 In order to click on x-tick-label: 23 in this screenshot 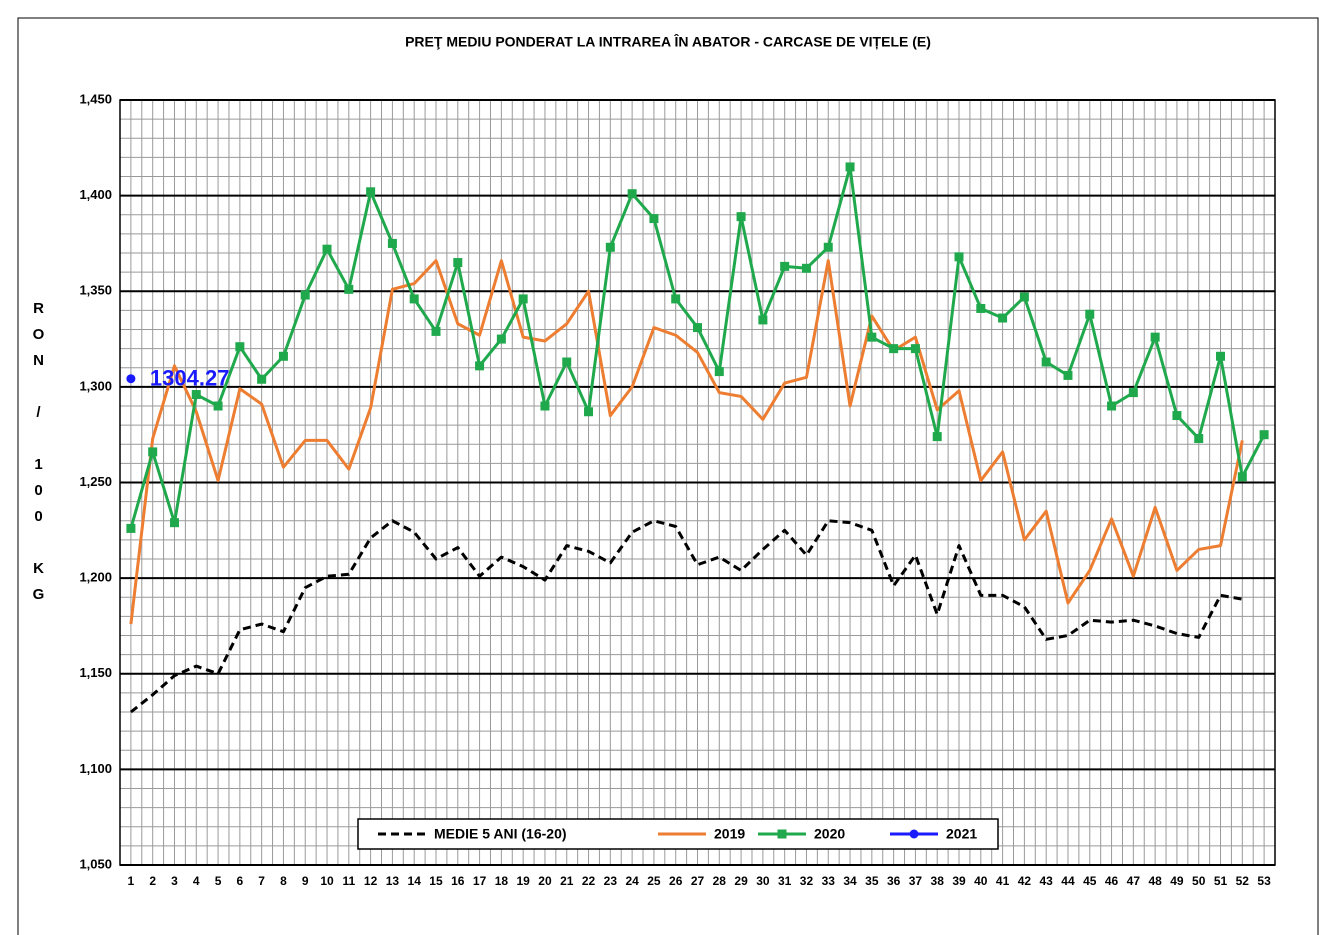, I will do `click(611, 881)`.